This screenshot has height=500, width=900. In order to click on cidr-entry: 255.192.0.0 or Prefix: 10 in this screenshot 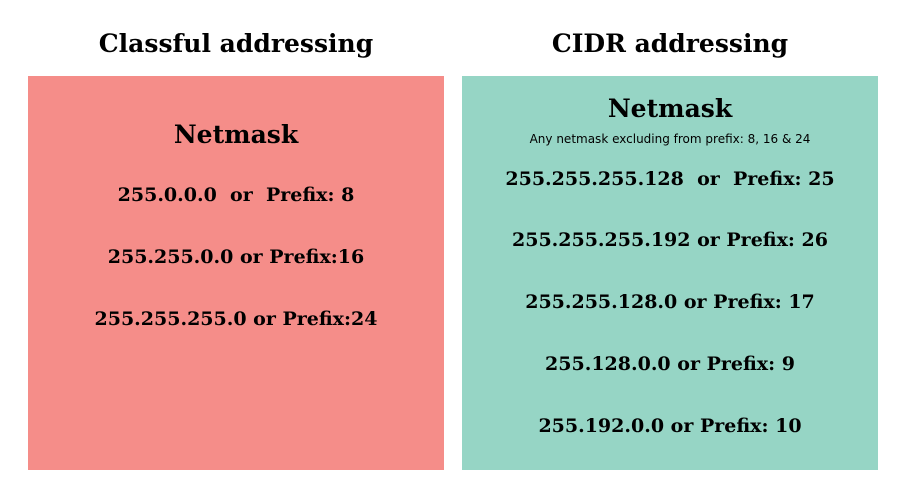, I will do `click(670, 426)`.